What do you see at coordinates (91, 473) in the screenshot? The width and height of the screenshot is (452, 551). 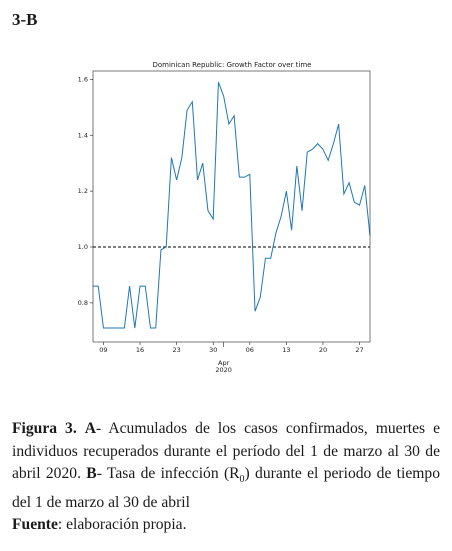 I see `caption-part: B` at bounding box center [91, 473].